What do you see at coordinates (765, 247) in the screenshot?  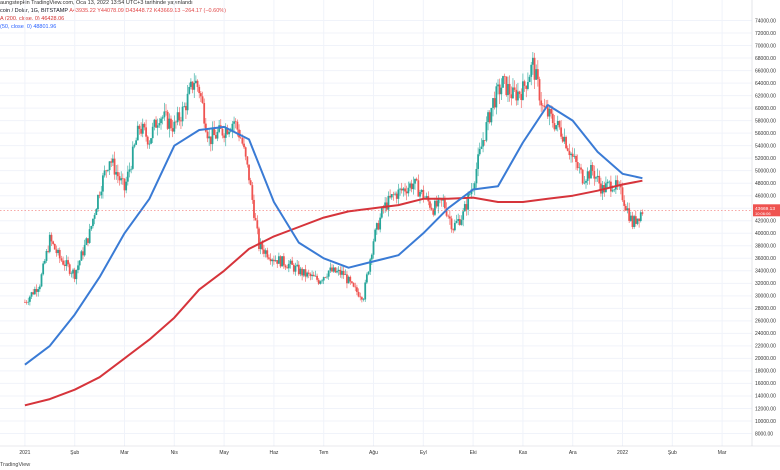 I see `y-tick-label: 38000.00` at bounding box center [765, 247].